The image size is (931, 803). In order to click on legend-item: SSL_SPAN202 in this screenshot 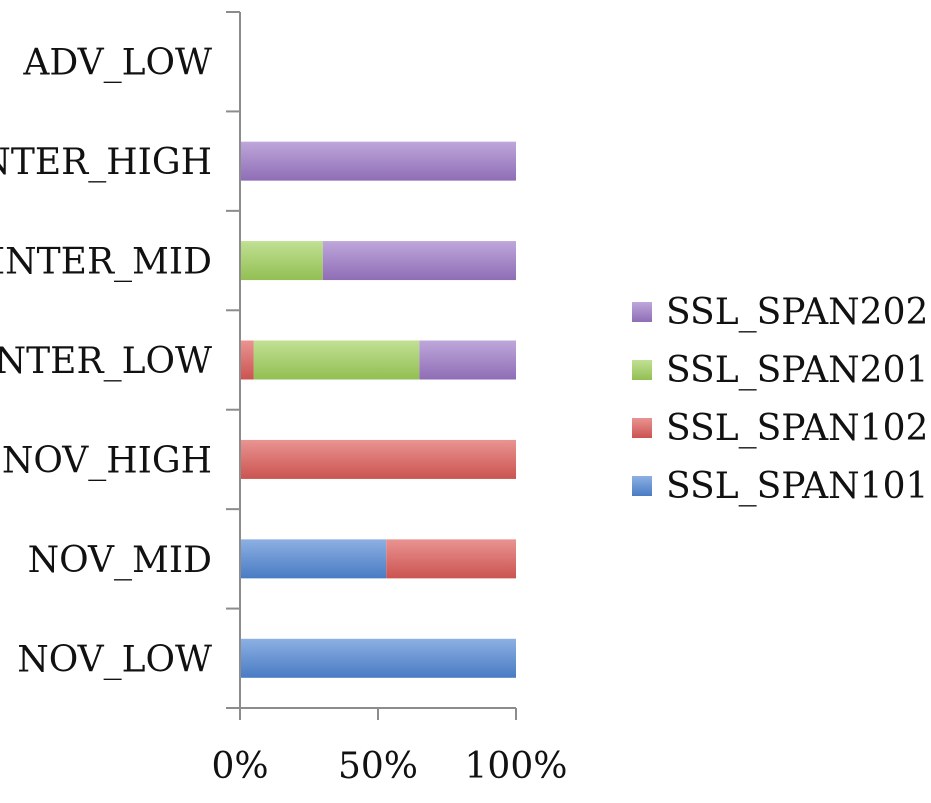, I will do `click(780, 312)`.